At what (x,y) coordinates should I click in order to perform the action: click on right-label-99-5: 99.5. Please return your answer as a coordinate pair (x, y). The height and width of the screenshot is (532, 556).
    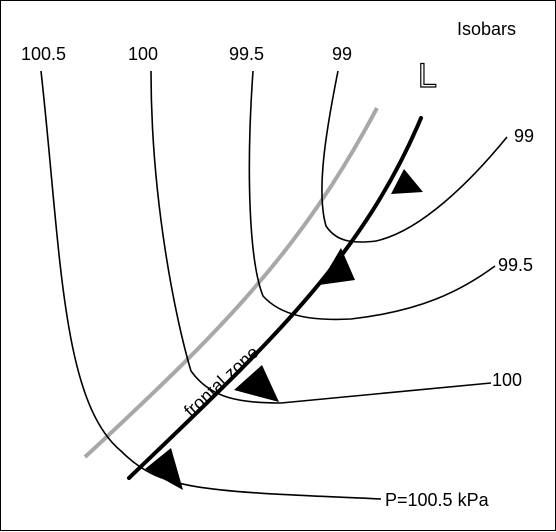
    Looking at the image, I should click on (515, 265).